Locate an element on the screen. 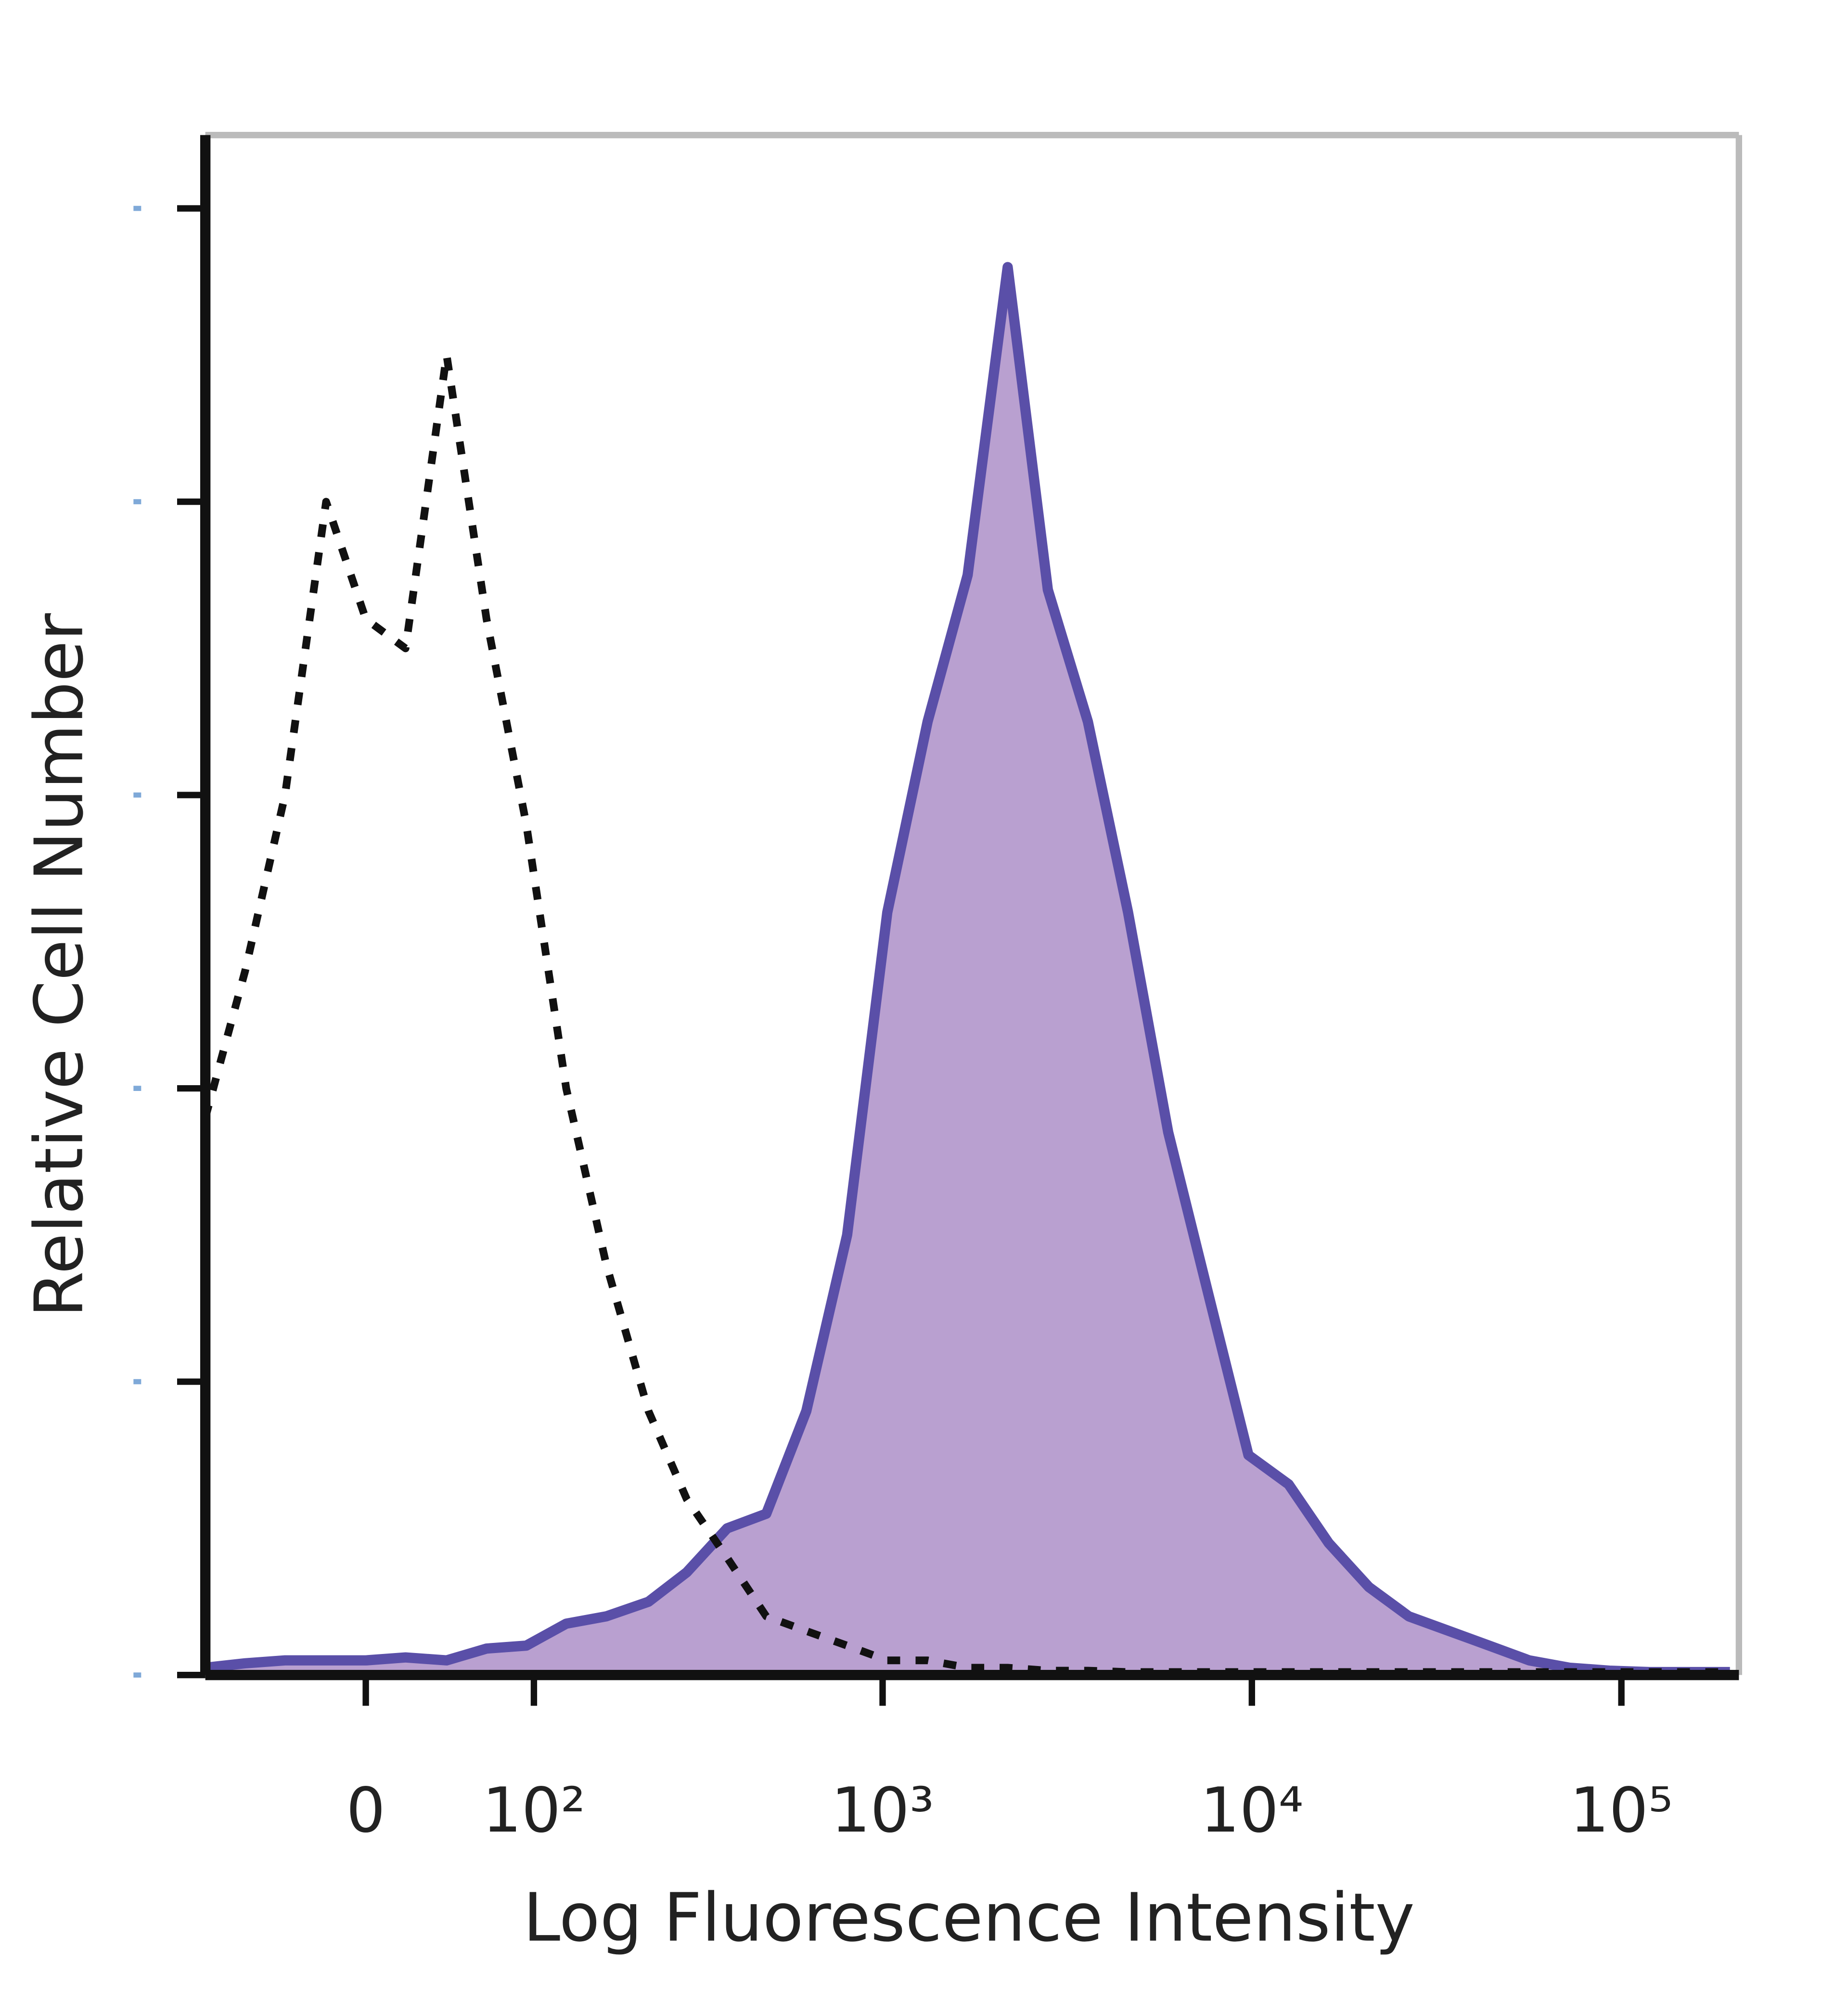 This screenshot has width=1848, height=2000. x-tick-label: 10² is located at coordinates (533, 1810).